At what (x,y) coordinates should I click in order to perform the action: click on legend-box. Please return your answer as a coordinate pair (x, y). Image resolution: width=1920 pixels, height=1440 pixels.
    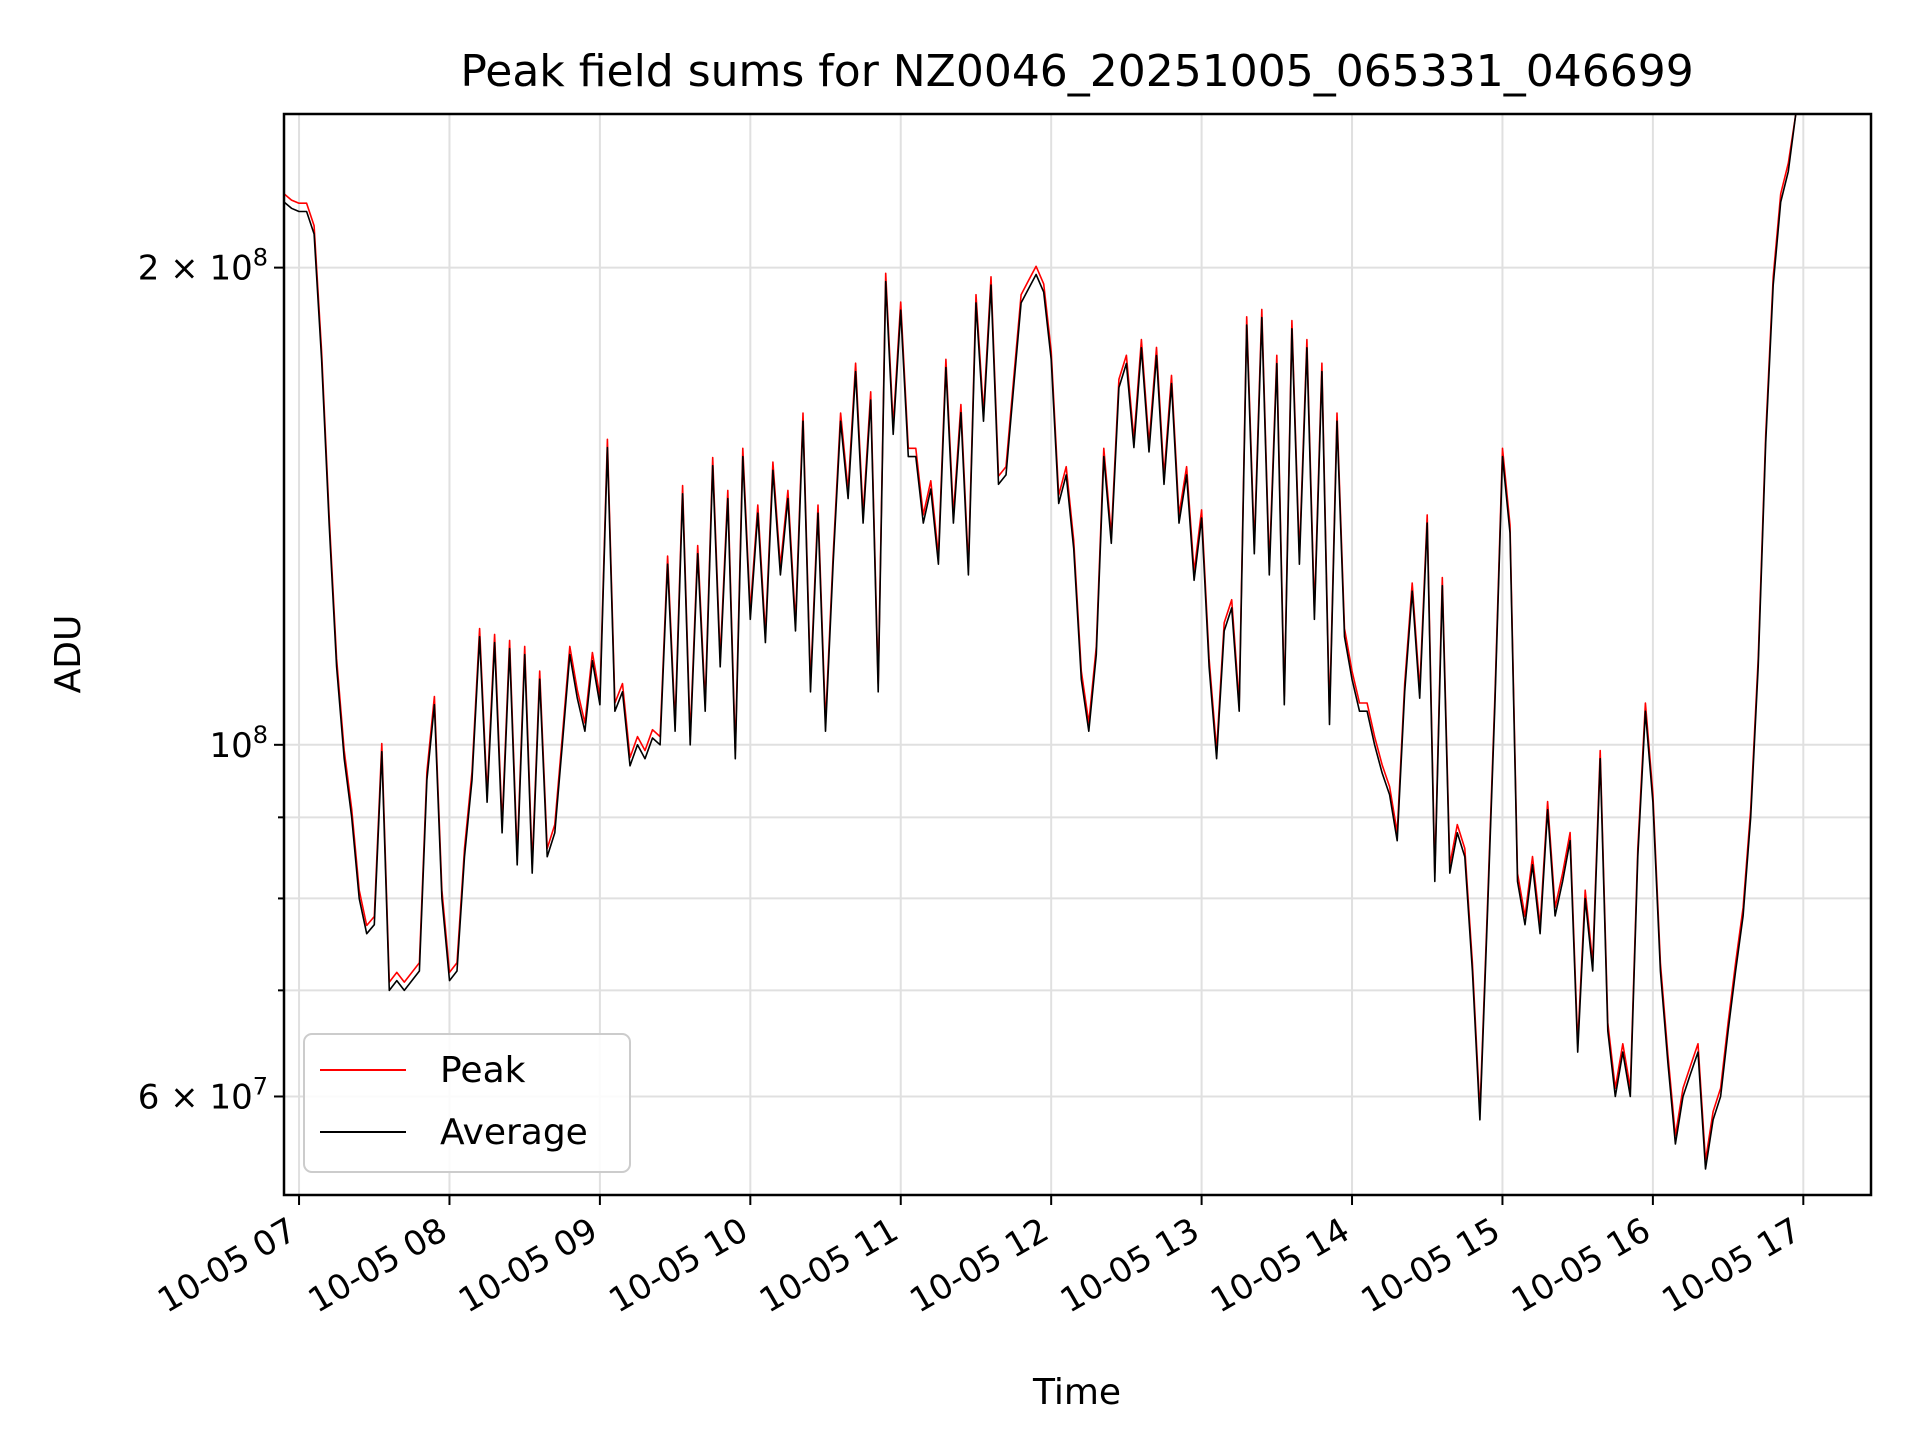
    Looking at the image, I should click on (467, 1103).